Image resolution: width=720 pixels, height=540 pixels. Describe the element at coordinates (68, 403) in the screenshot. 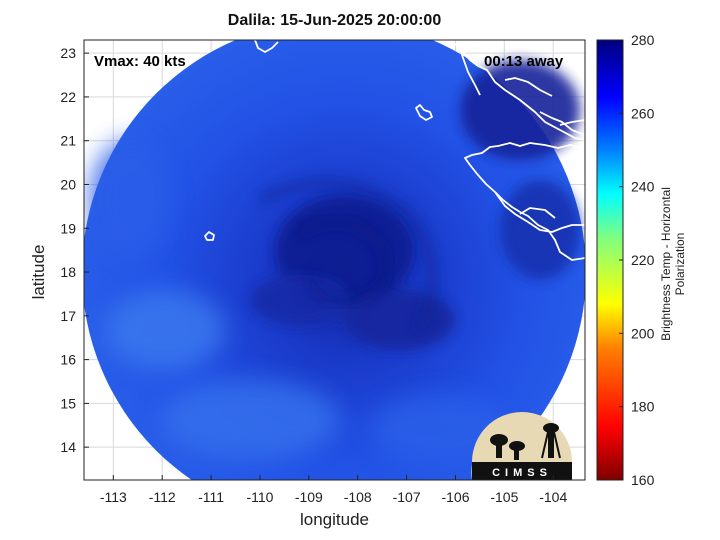

I see `y-tick-label: 15` at that location.